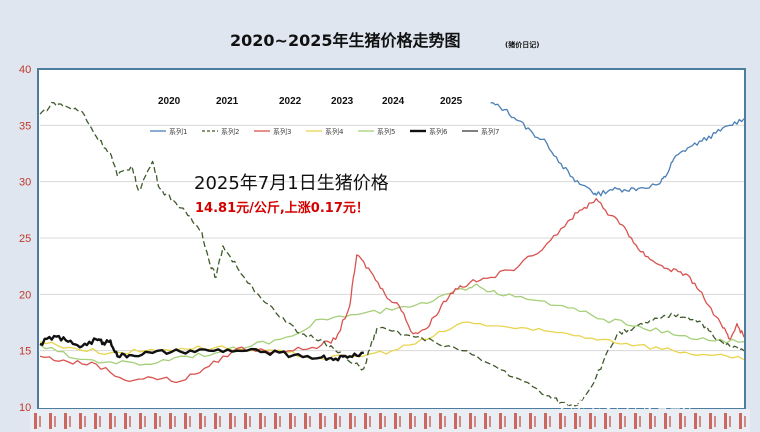  Describe the element at coordinates (230, 131) in the screenshot. I see `legend-label: 系列2` at that location.